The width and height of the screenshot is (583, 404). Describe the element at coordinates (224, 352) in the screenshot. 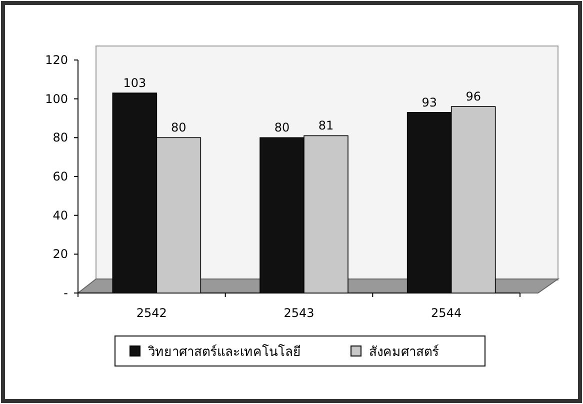

I see `legend-label: วิทยาศาสตร์และเทคโนโลยี` at that location.